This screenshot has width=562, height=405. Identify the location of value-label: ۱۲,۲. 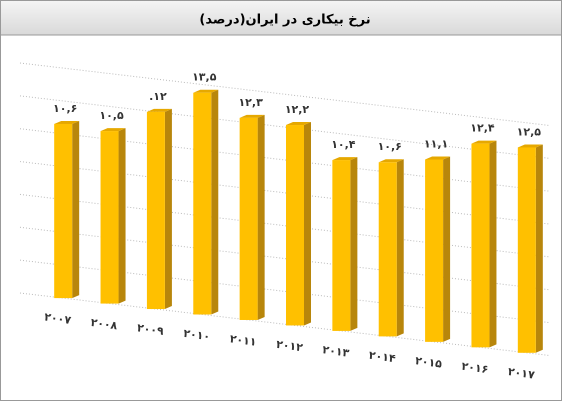
(297, 109).